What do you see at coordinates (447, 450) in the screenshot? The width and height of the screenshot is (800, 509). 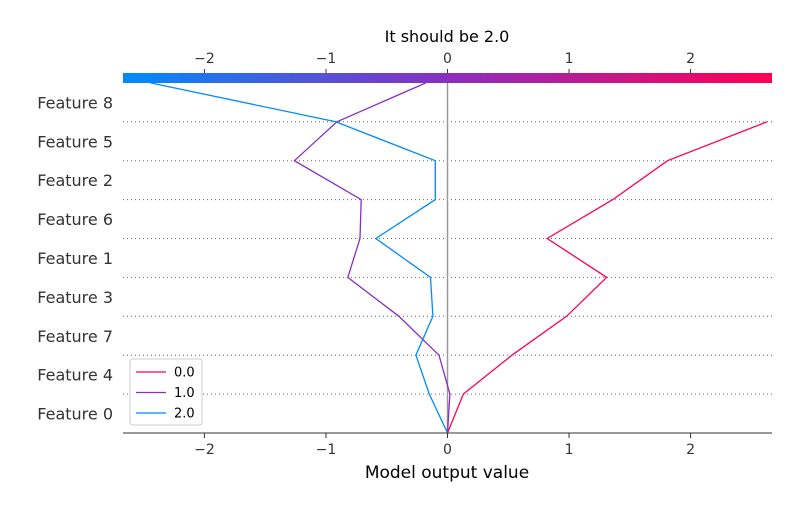 I see `bottom-tick-label: 0` at bounding box center [447, 450].